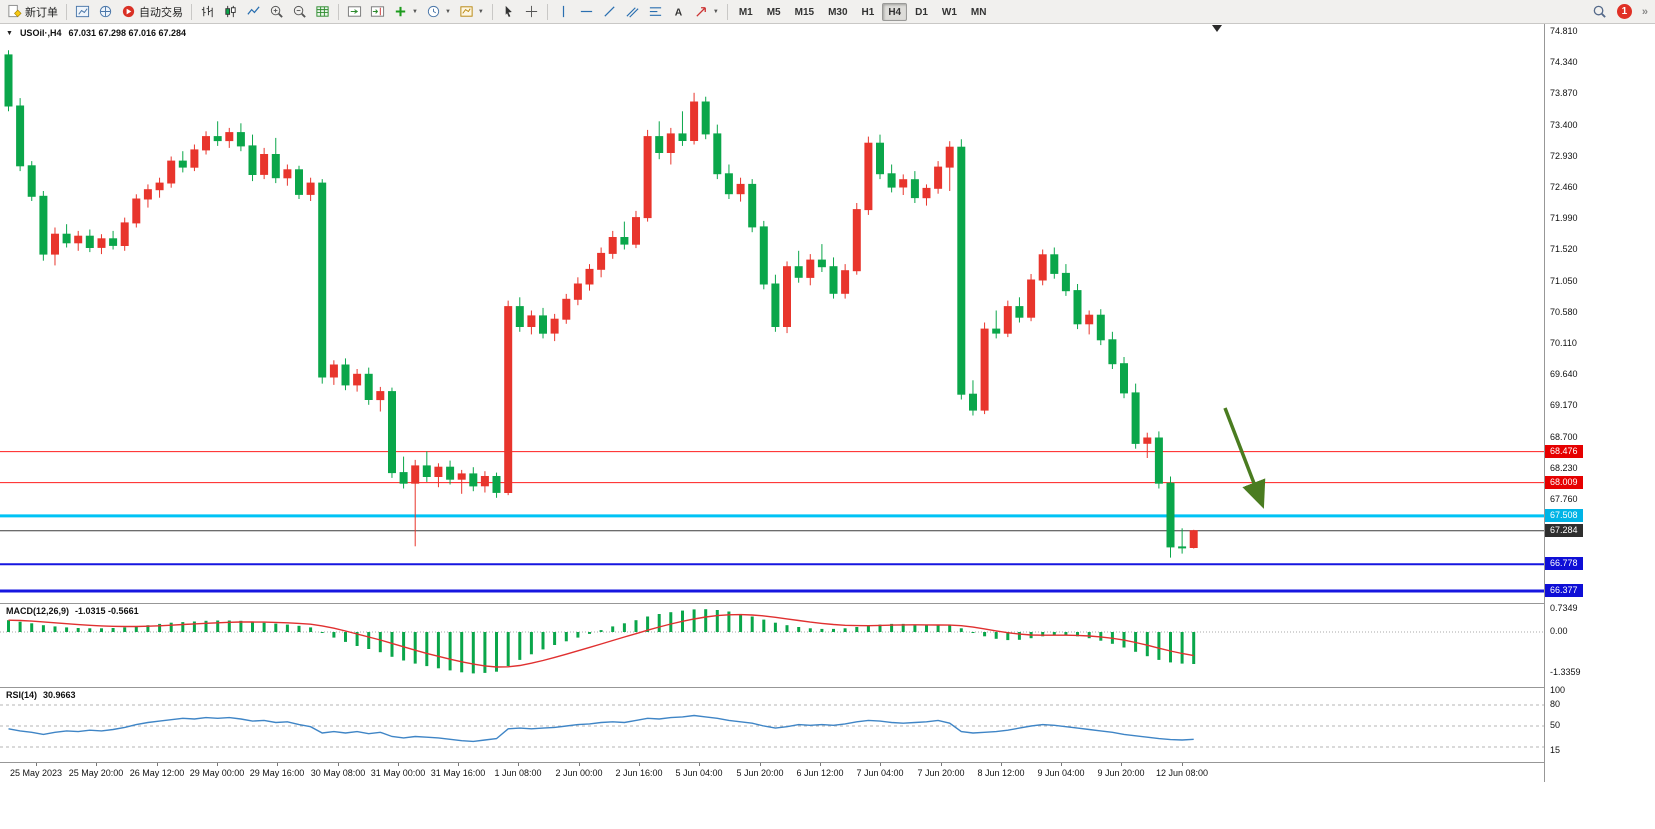 Image resolution: width=1655 pixels, height=829 pixels. Describe the element at coordinates (1599, 11) in the screenshot. I see `search-icon` at that location.